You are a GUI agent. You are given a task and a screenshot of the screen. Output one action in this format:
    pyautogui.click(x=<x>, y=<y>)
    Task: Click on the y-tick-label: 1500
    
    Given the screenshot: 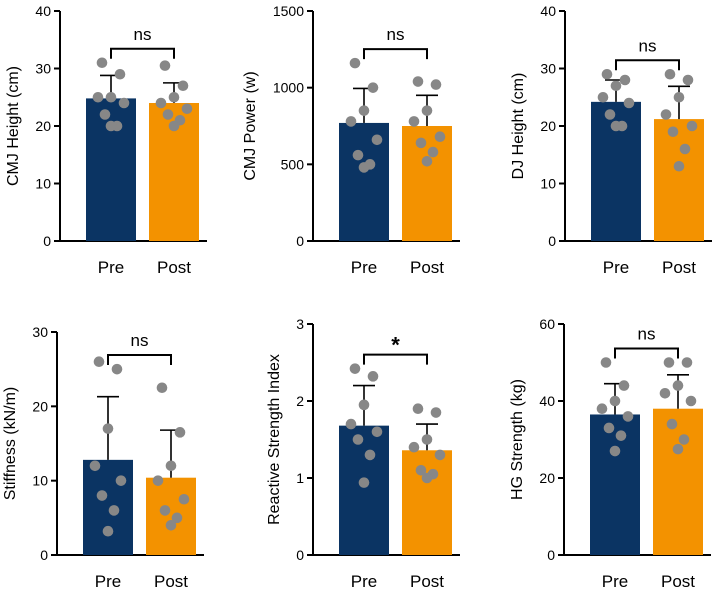 What is the action you would take?
    pyautogui.click(x=288, y=11)
    